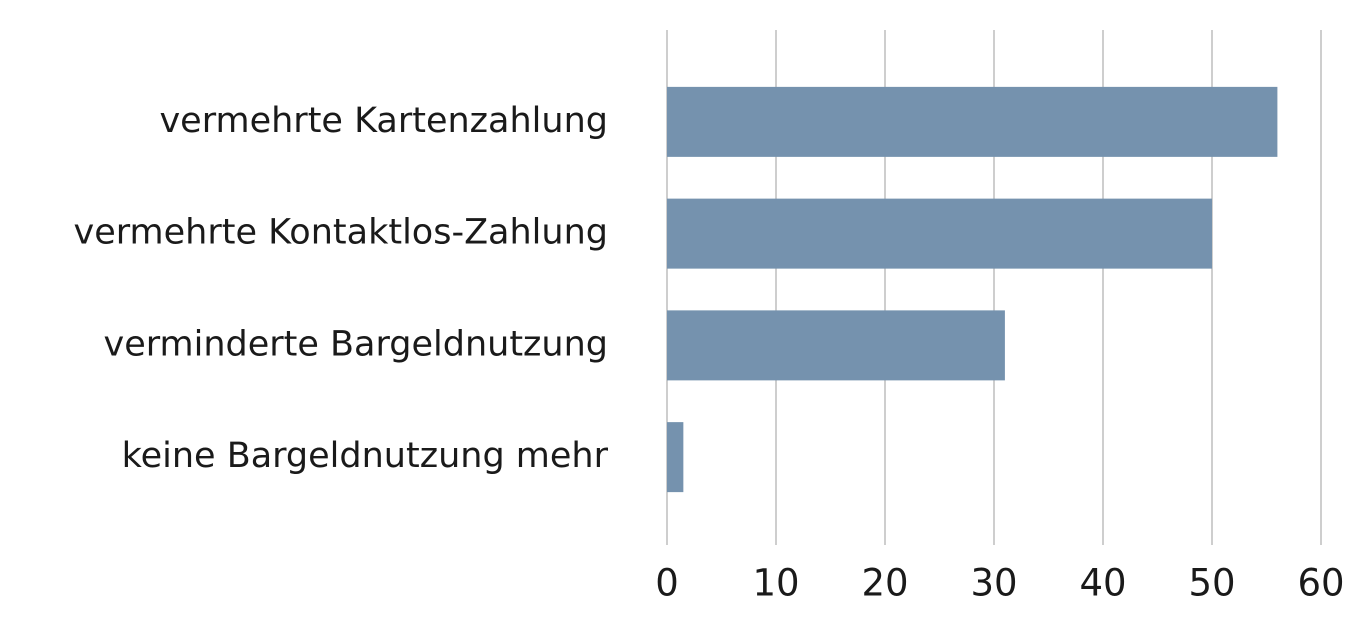 The height and width of the screenshot is (632, 1370). Describe the element at coordinates (1320, 583) in the screenshot. I see `x-tick-label: 60` at that location.